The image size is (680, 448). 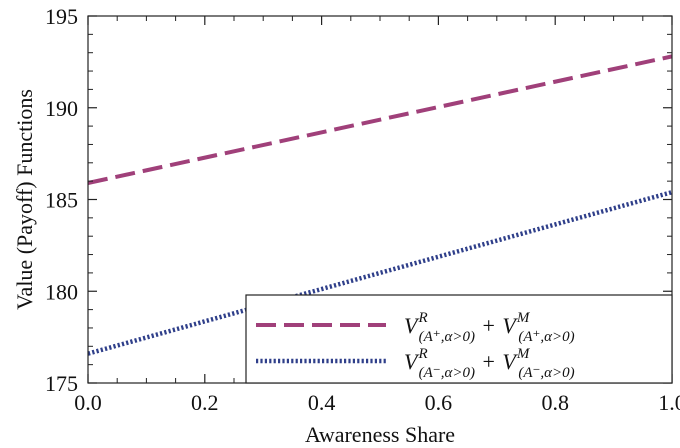 What do you see at coordinates (669, 402) in the screenshot?
I see `x-tick-label: 1.0` at bounding box center [669, 402].